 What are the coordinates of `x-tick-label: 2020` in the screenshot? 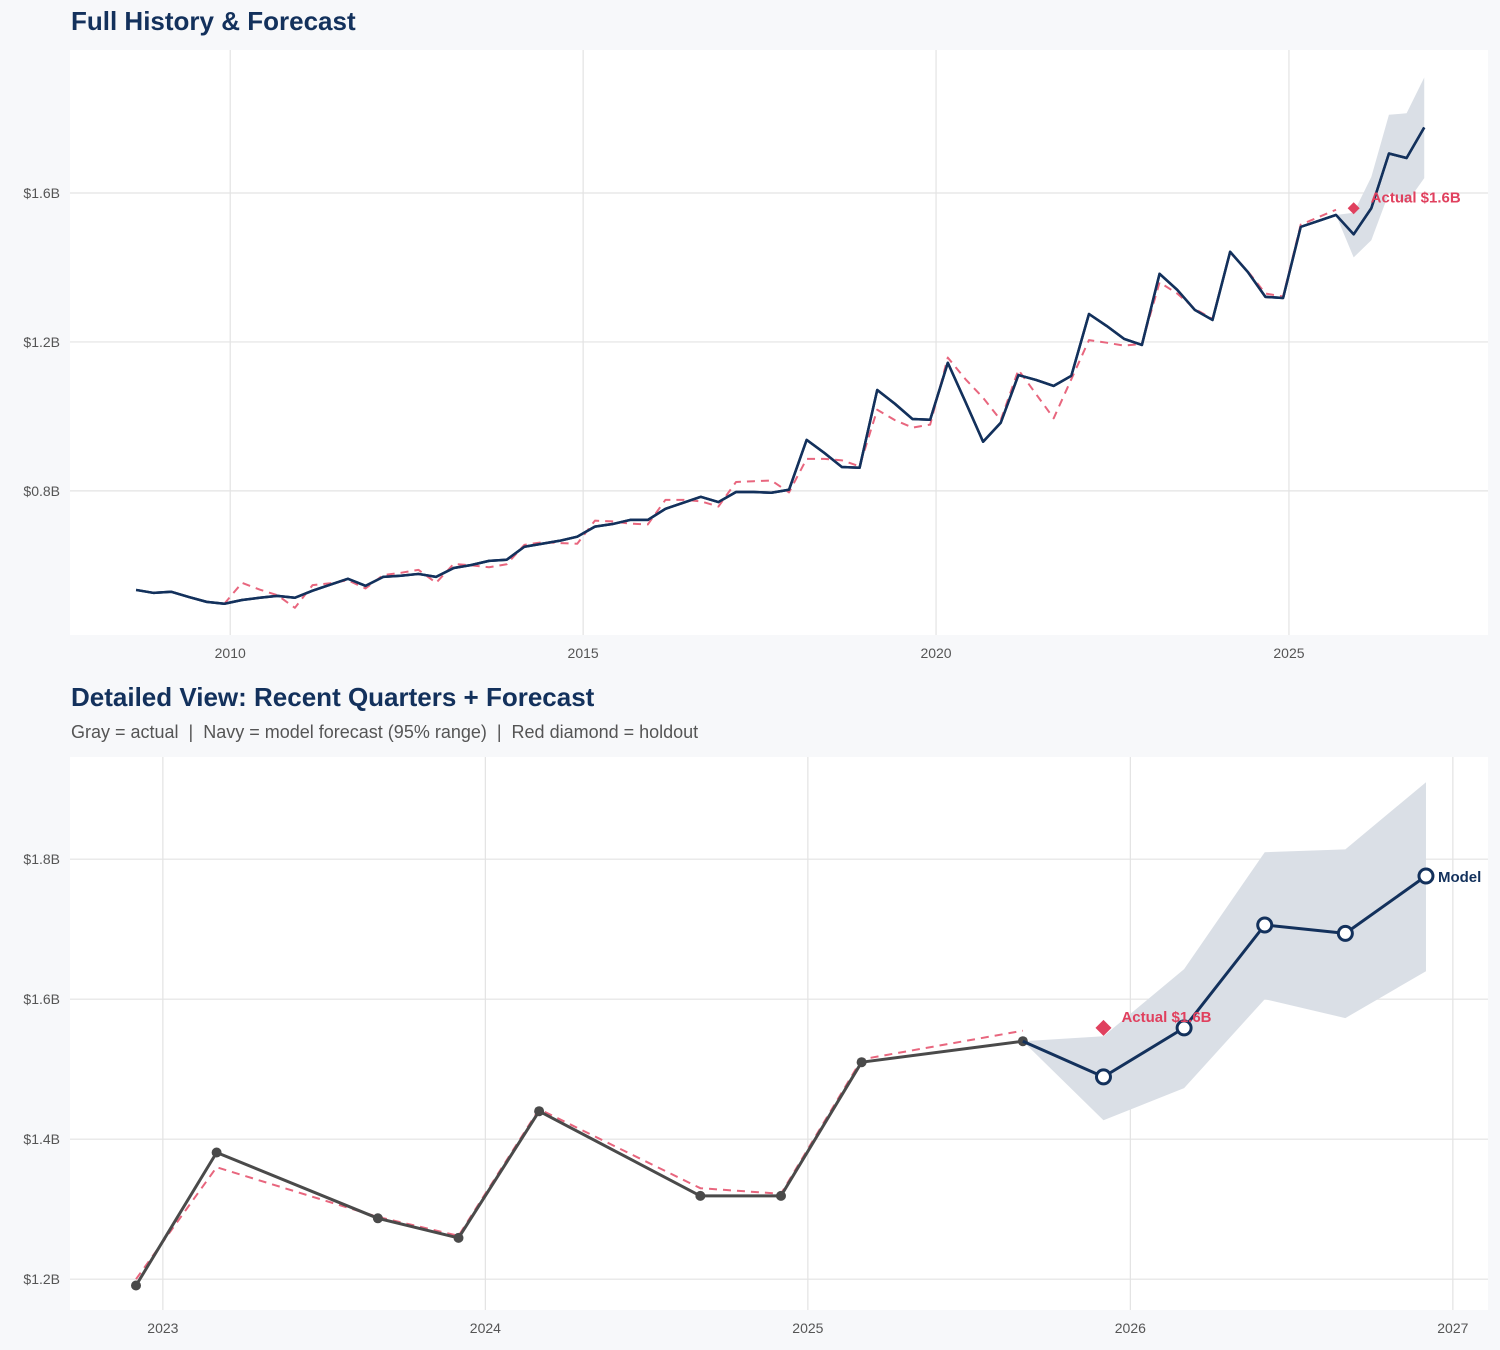 It's located at (935, 653).